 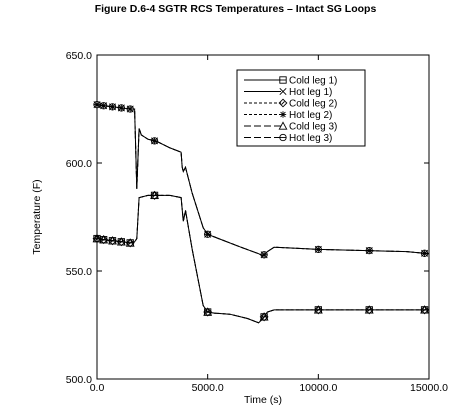 I want to click on x-tick-label: 0.0, so click(x=97, y=388).